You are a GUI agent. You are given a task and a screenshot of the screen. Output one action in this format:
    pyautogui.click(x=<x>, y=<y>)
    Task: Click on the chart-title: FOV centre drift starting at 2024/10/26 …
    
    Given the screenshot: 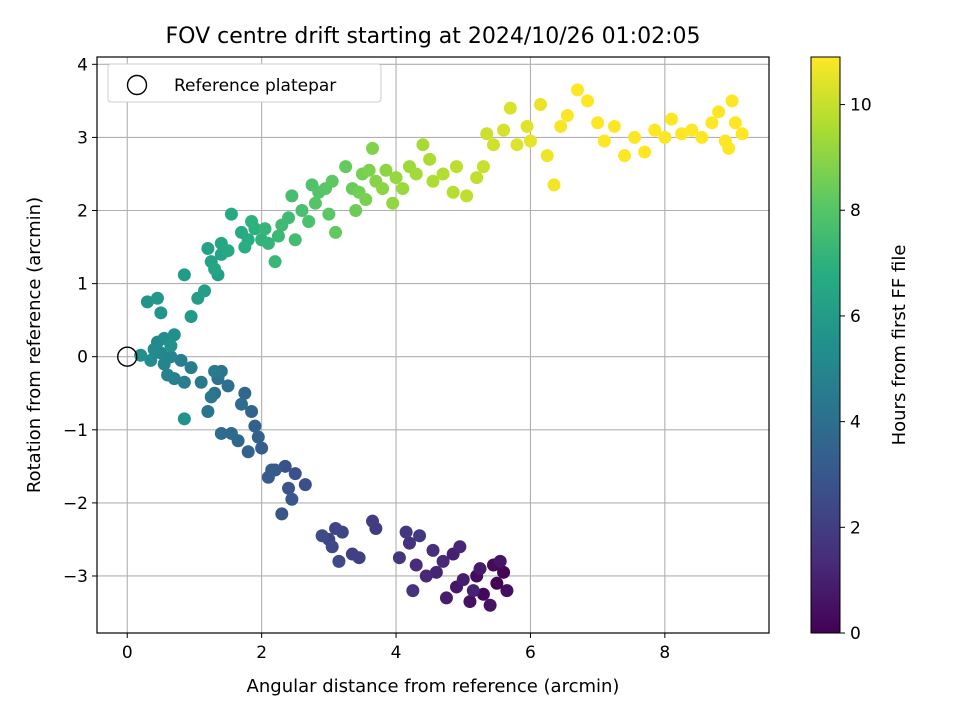 What is the action you would take?
    pyautogui.click(x=433, y=36)
    